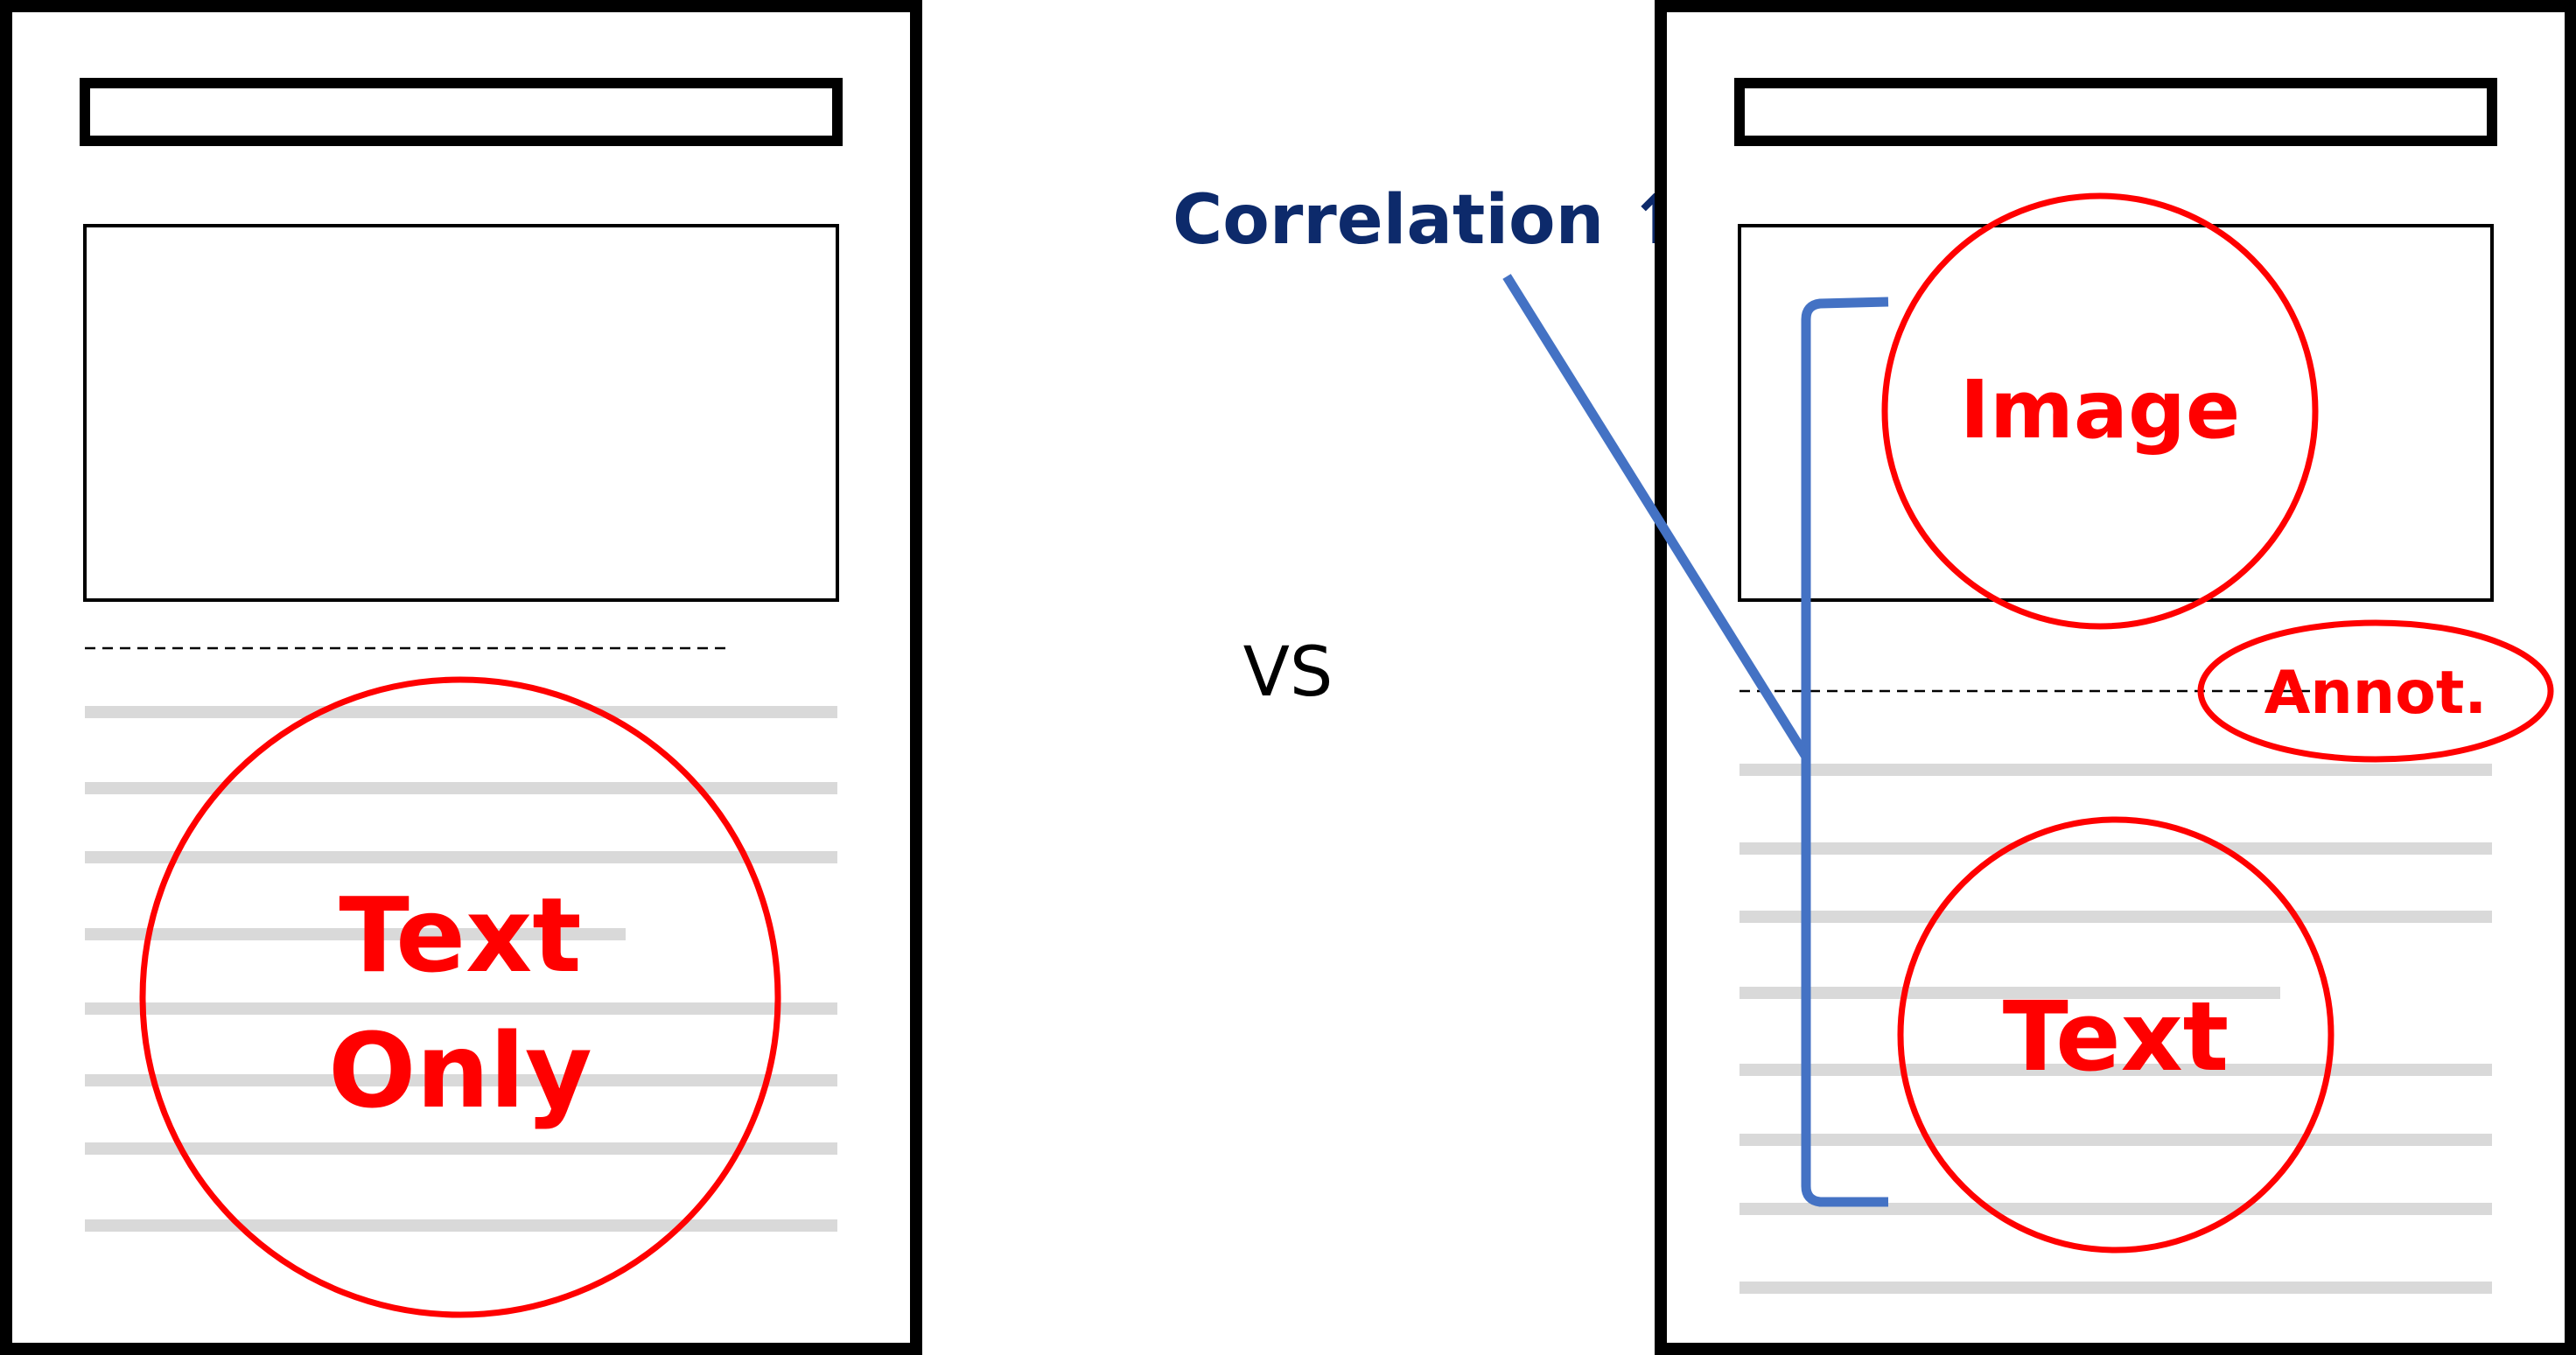  What do you see at coordinates (1656, 516) in the screenshot?
I see `correlation-connector-line` at bounding box center [1656, 516].